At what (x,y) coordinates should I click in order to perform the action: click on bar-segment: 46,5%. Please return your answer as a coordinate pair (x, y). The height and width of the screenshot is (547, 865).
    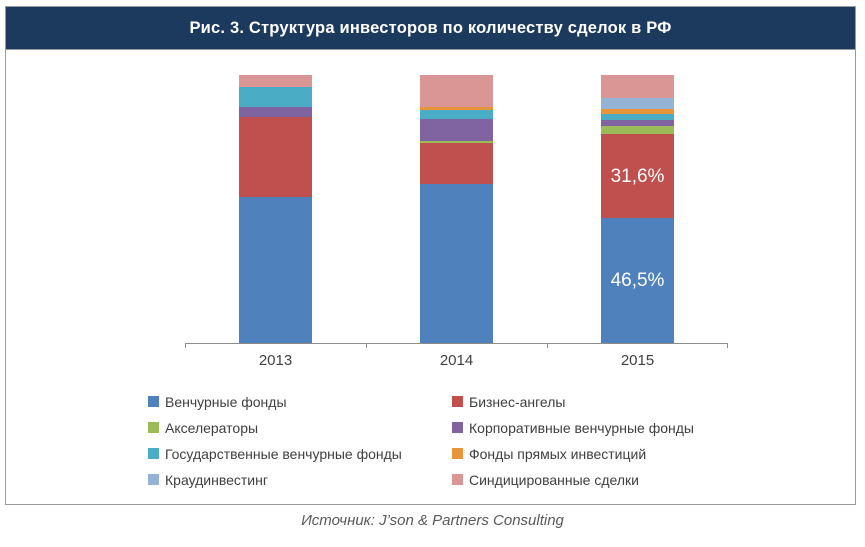
    Looking at the image, I should click on (637, 280).